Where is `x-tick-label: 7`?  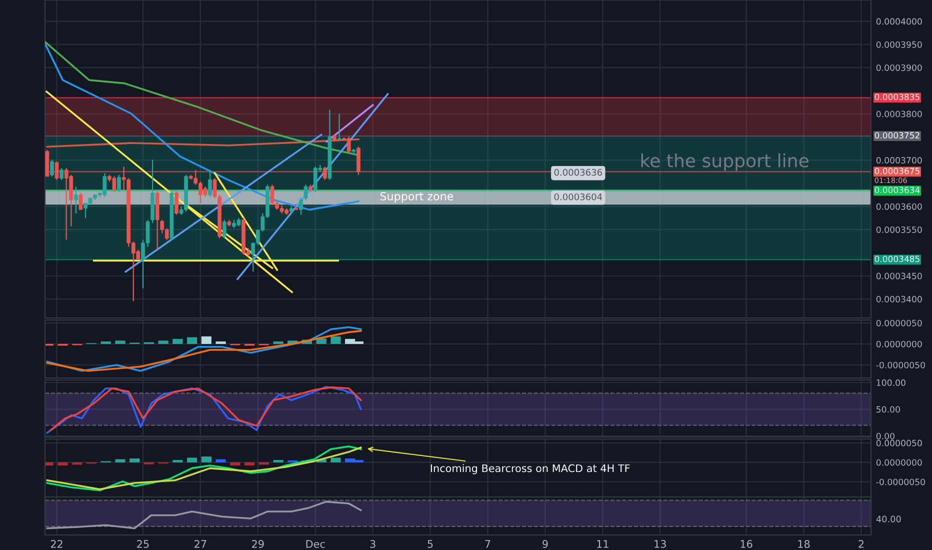
x-tick-label: 7 is located at coordinates (487, 544).